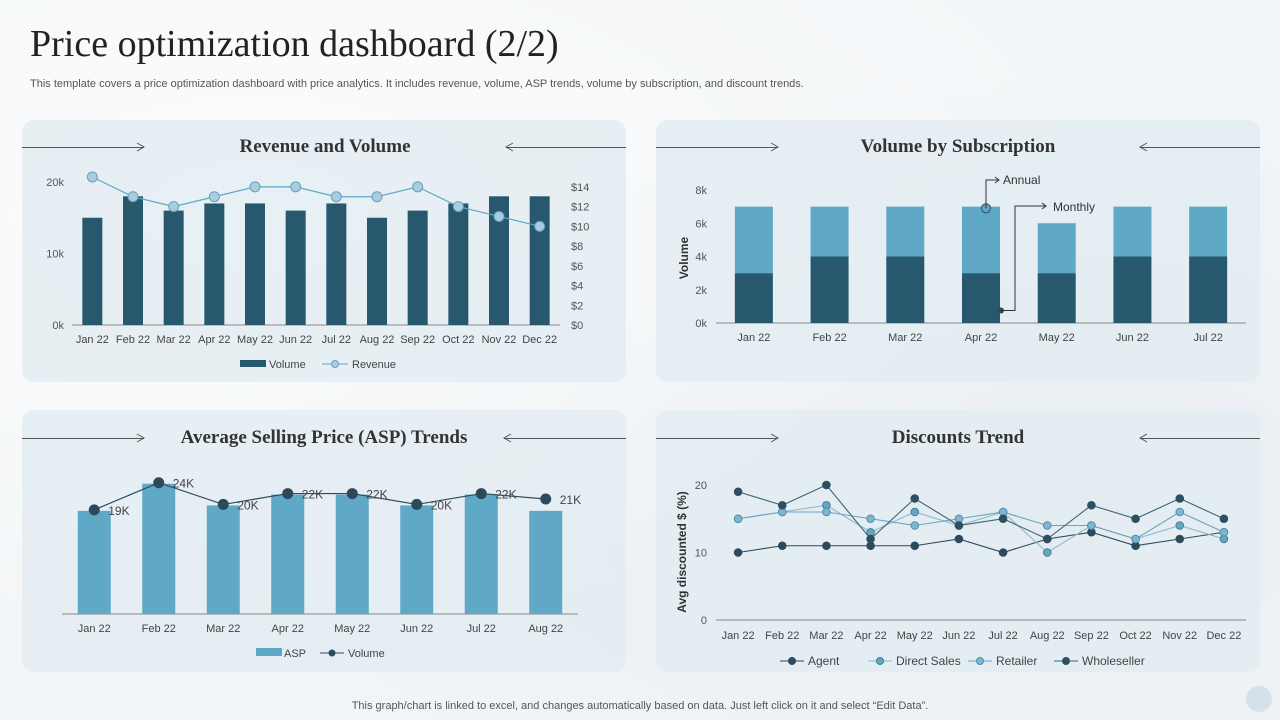  Describe the element at coordinates (701, 258) in the screenshot. I see `y-axis-tick: 4k` at that location.